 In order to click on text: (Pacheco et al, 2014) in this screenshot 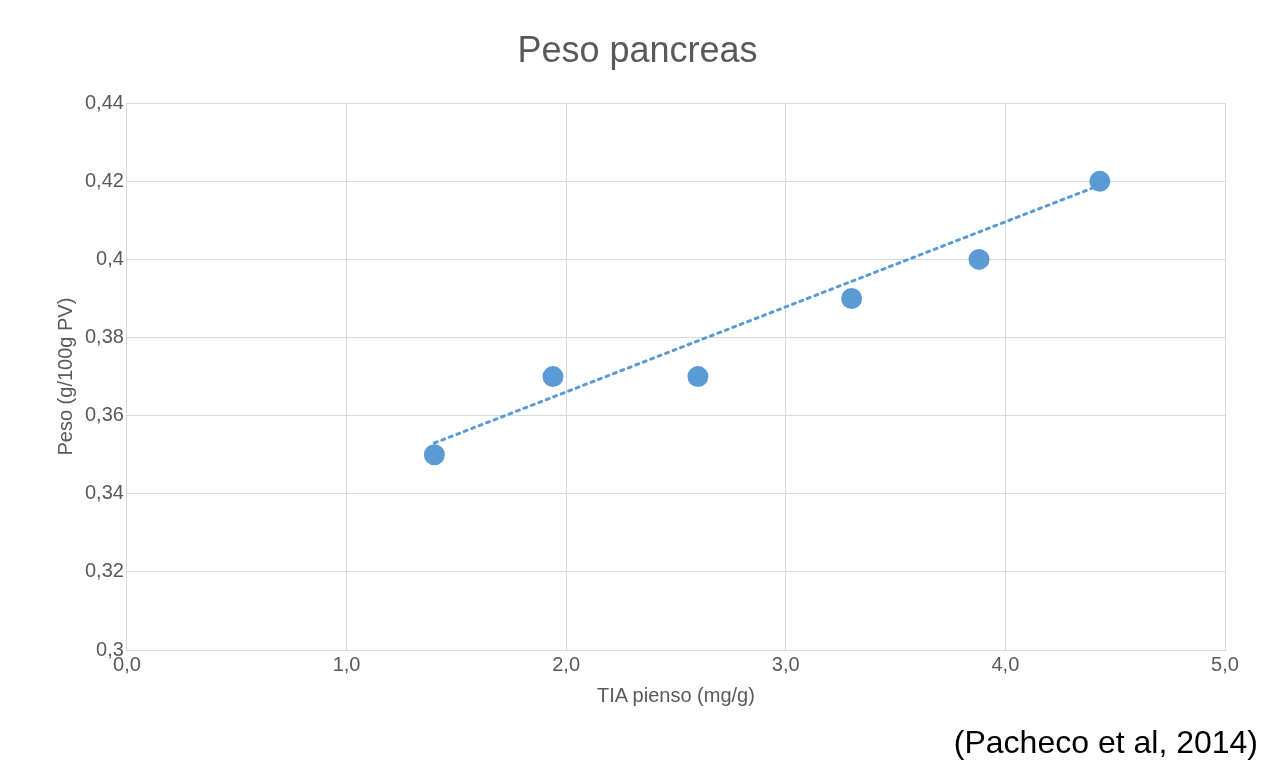, I will do `click(1105, 741)`.